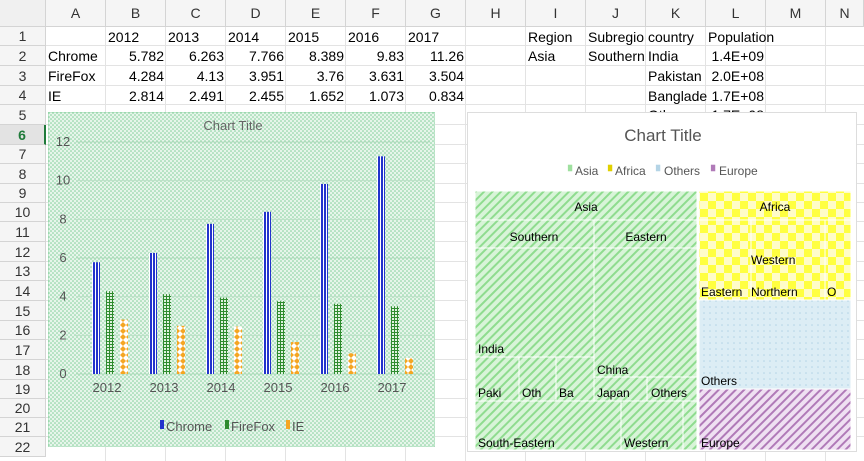 This screenshot has width=864, height=461. What do you see at coordinates (184, 37) in the screenshot?
I see `cell-c1: 2013` at bounding box center [184, 37].